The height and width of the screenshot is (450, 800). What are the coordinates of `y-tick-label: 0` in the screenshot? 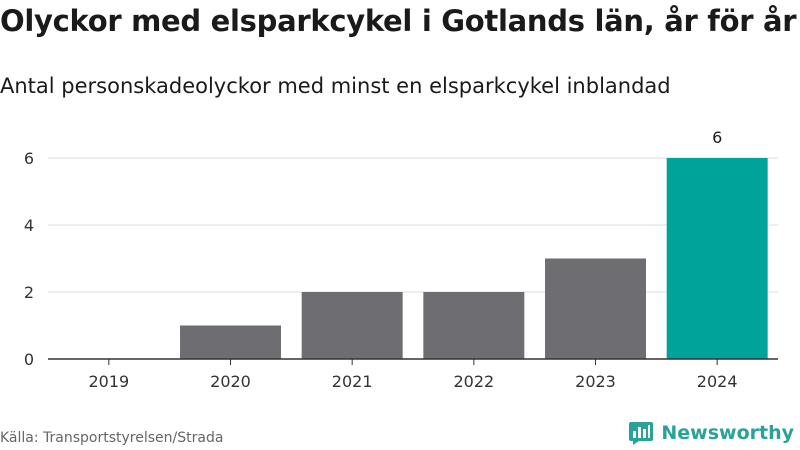 It's located at (29, 359).